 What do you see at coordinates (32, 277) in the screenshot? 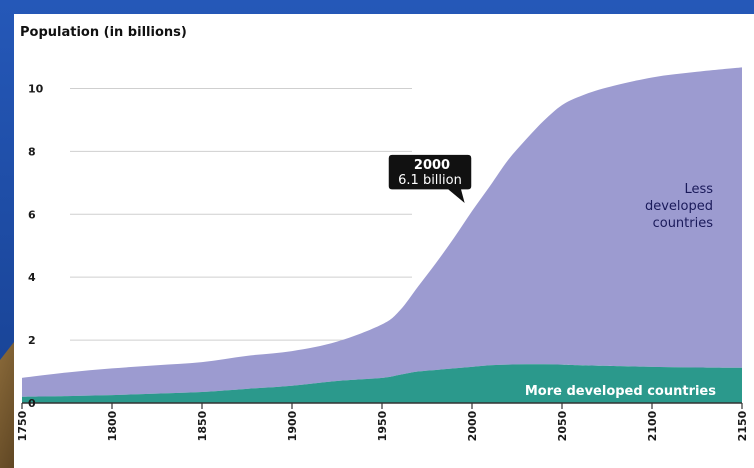
I see `y-tick-label-4: 4` at bounding box center [32, 277].